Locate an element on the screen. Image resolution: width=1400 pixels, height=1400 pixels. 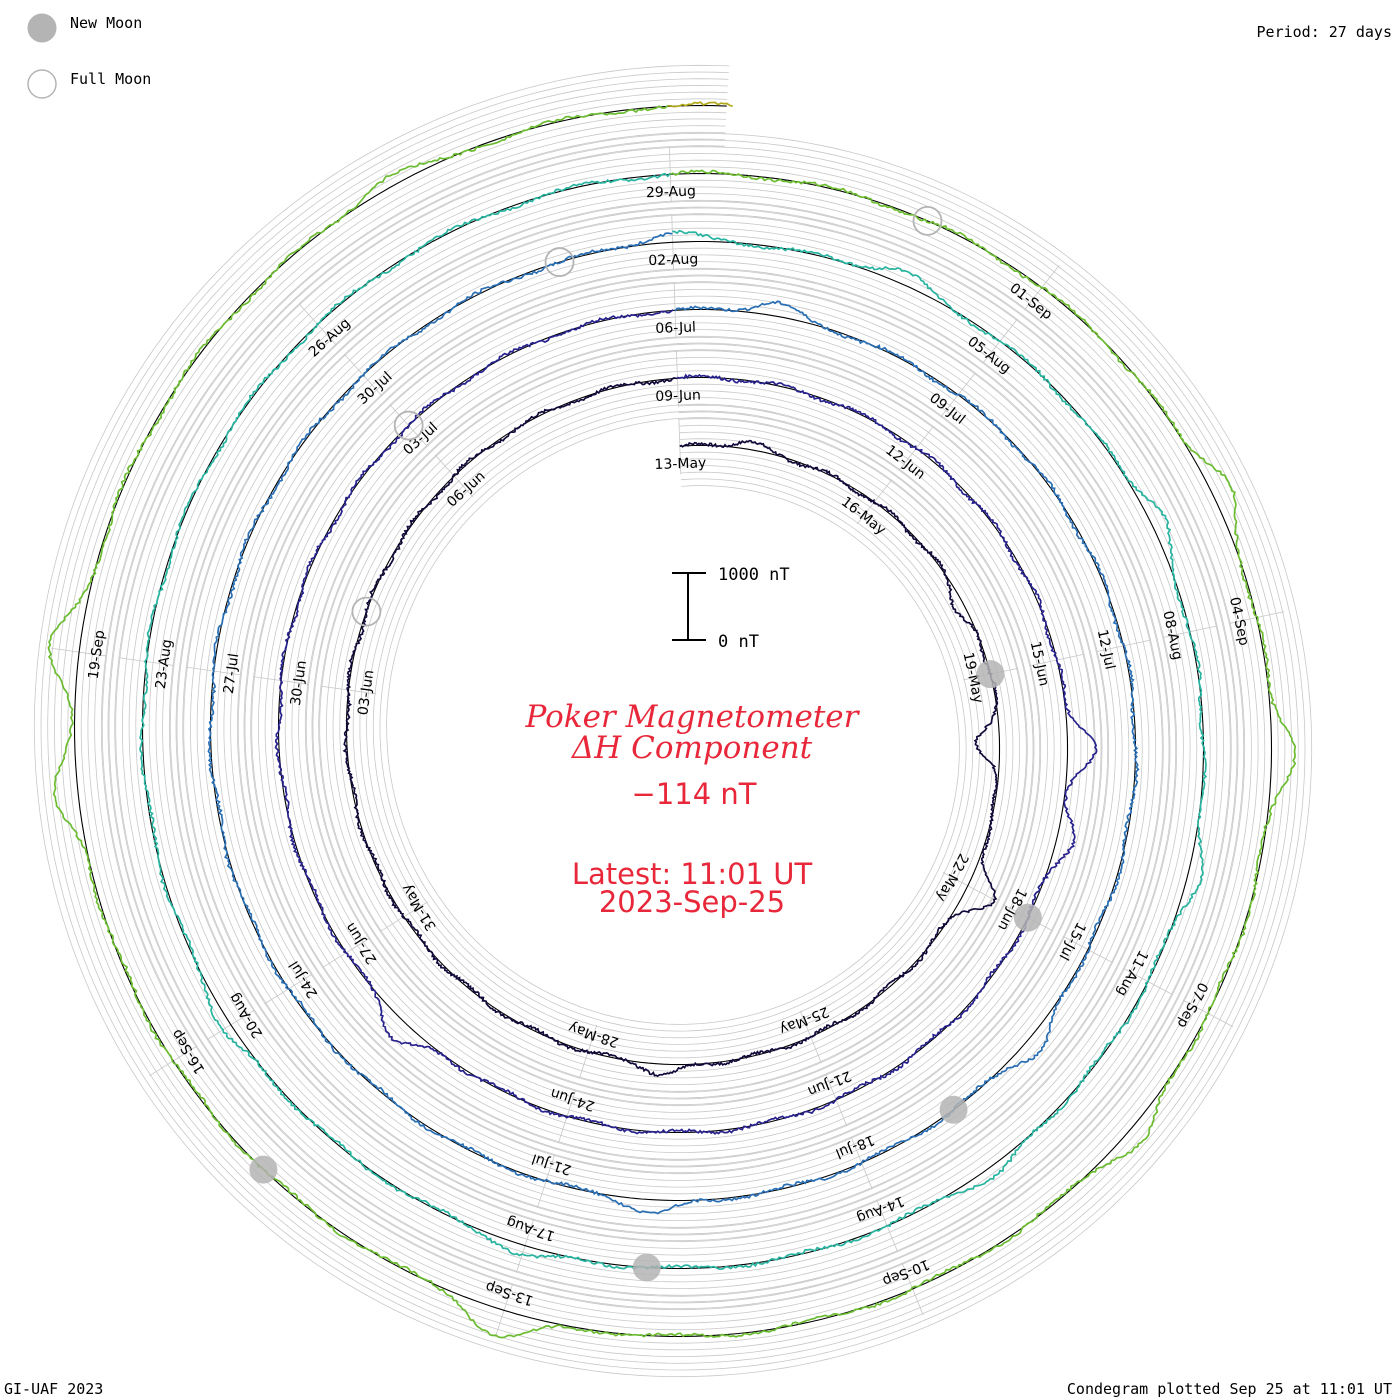
date-label: 06-Jul is located at coordinates (675, 328).